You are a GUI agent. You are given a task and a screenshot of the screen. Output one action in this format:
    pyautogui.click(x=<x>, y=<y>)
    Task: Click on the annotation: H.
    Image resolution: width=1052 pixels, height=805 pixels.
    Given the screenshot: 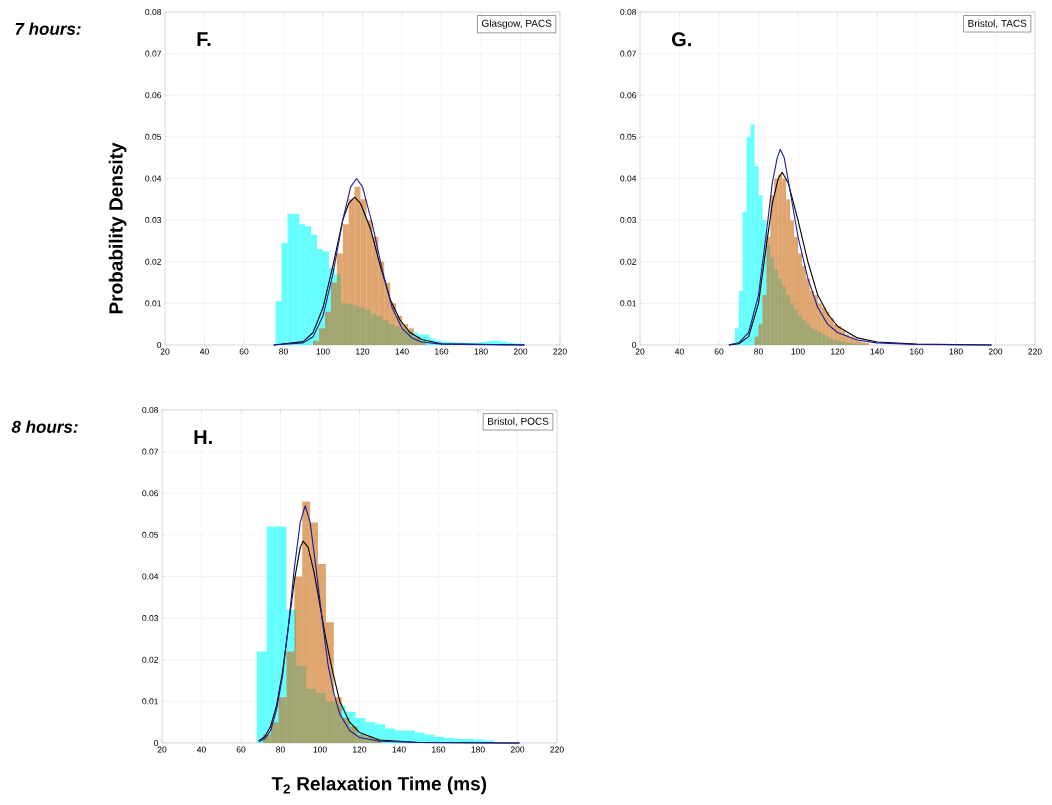 What is the action you would take?
    pyautogui.click(x=203, y=437)
    